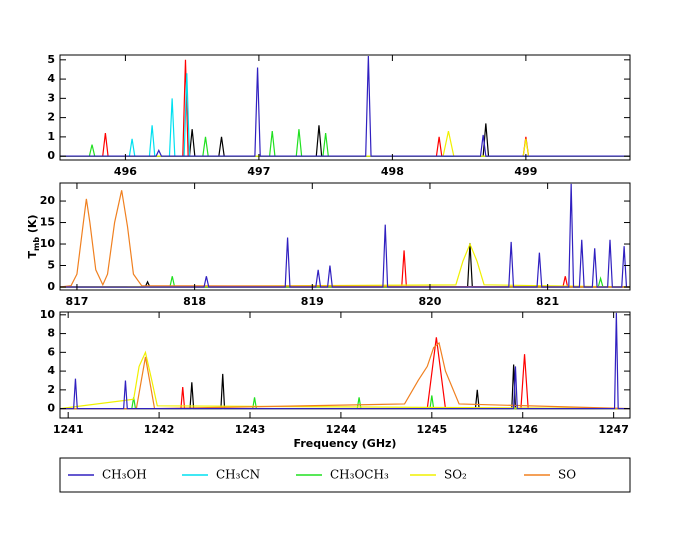  Describe the element at coordinates (51, 351) in the screenshot. I see `y-tick-label: 6` at that location.